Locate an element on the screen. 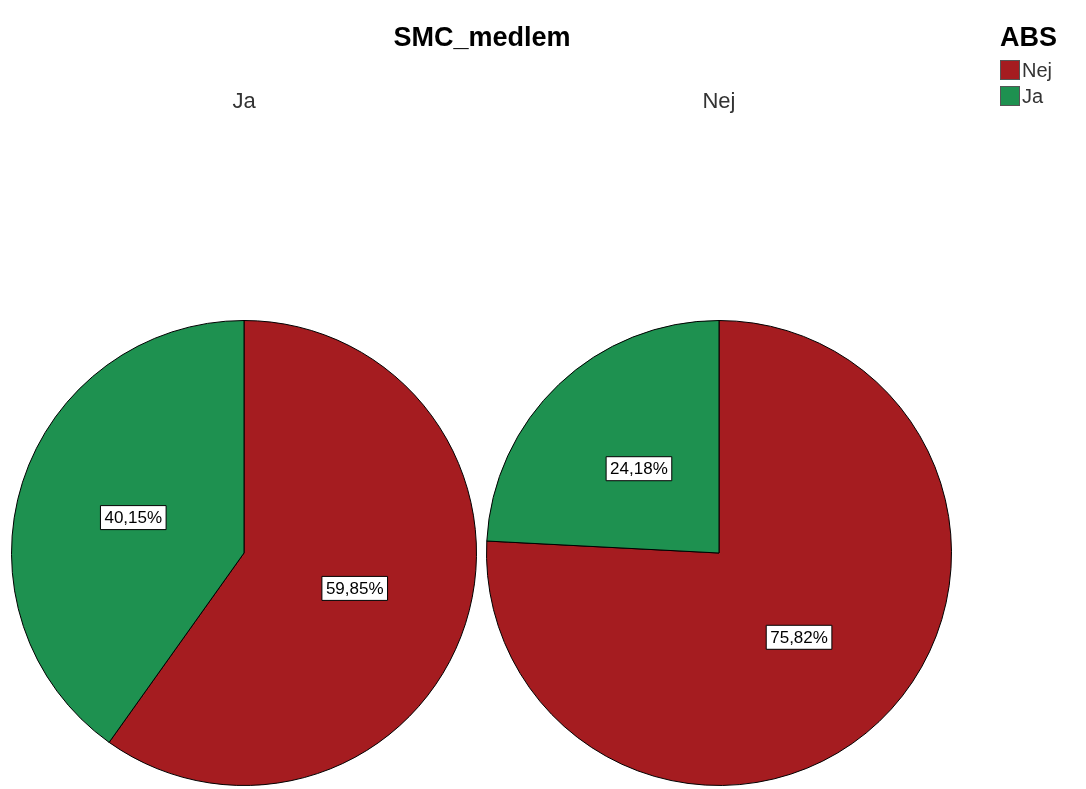 The image size is (1086, 789). text: Ja is located at coordinates (244, 101).